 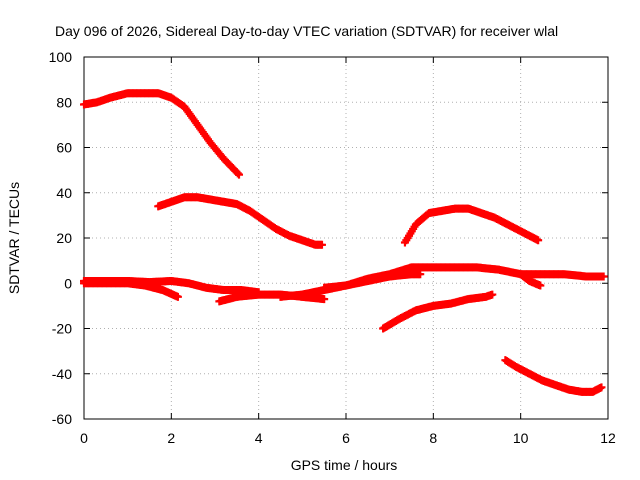 What do you see at coordinates (259, 438) in the screenshot?
I see `x-tick-label: 4` at bounding box center [259, 438].